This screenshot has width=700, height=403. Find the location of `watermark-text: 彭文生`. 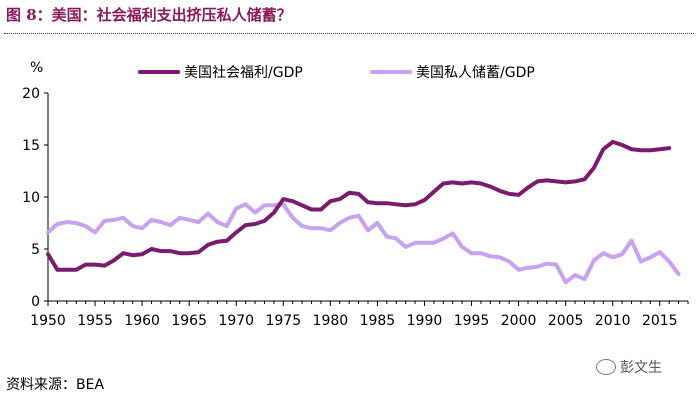

watermark-text: 彭文生 is located at coordinates (641, 368).